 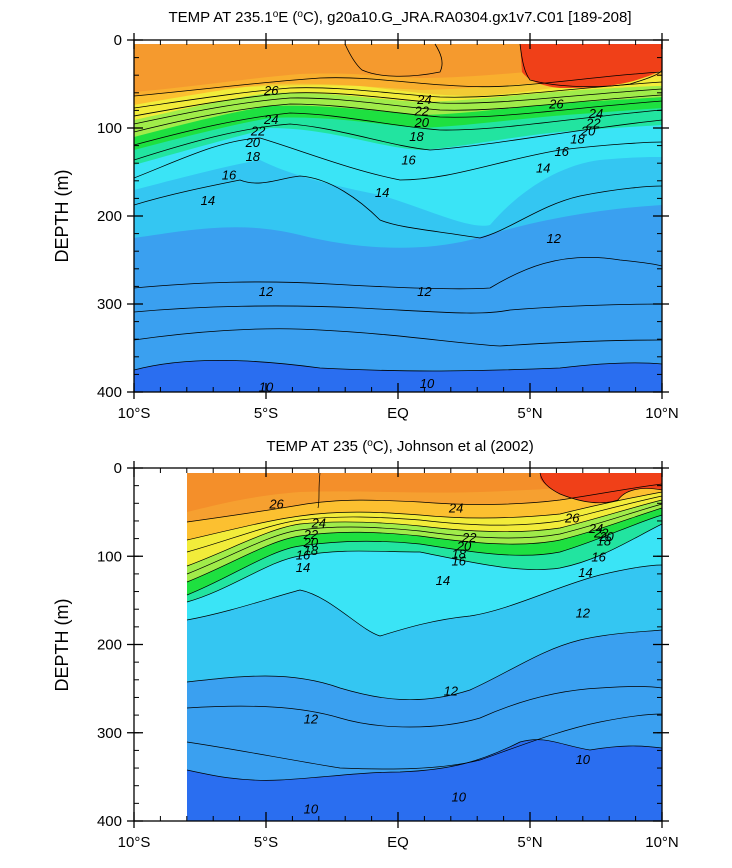 I want to click on y-axis-label: DEPTH (m), so click(x=62, y=645).